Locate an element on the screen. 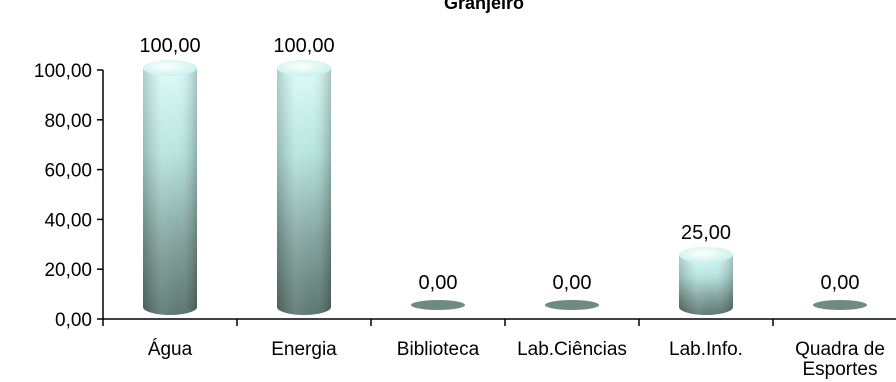 The width and height of the screenshot is (896, 382). y-tick-label: 100,00 is located at coordinates (63, 71).